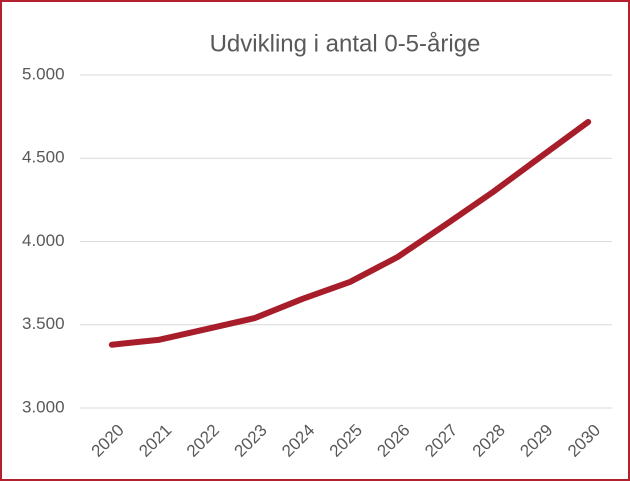 The width and height of the screenshot is (630, 481). Describe the element at coordinates (43, 240) in the screenshot. I see `y-tick-label: 4.000` at that location.